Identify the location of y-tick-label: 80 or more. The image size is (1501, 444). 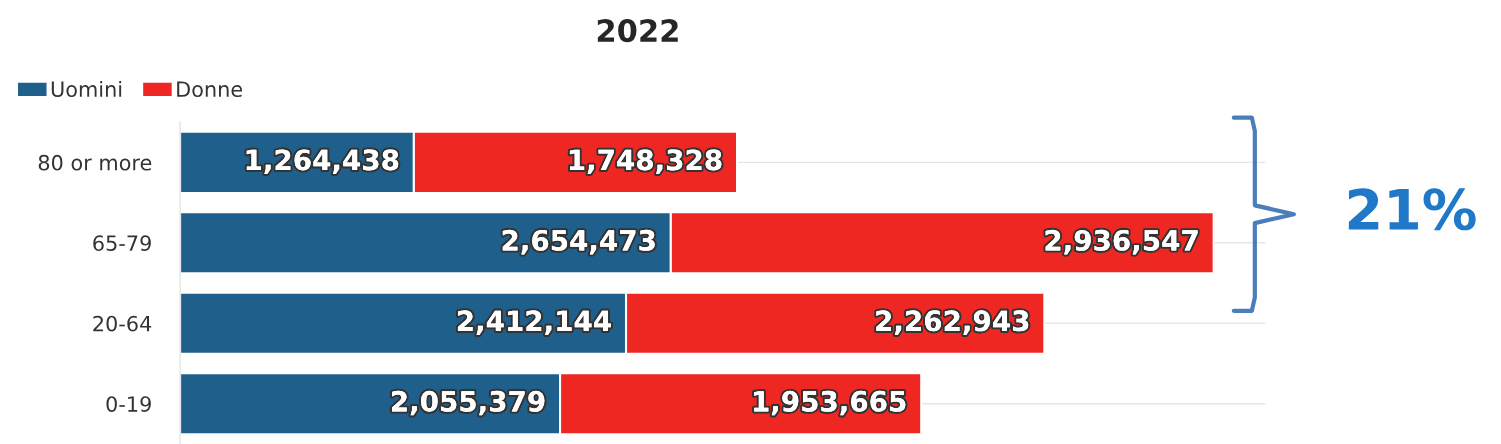
(95, 162).